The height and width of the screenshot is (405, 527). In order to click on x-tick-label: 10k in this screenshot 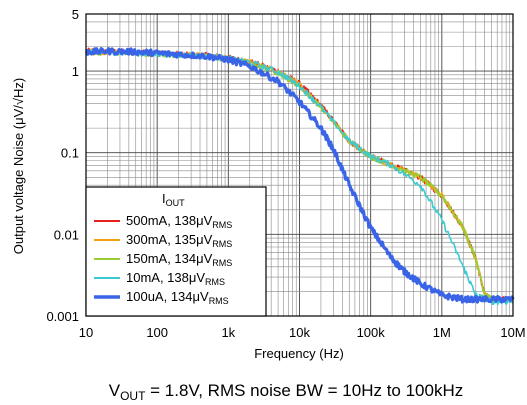, I will do `click(299, 332)`.